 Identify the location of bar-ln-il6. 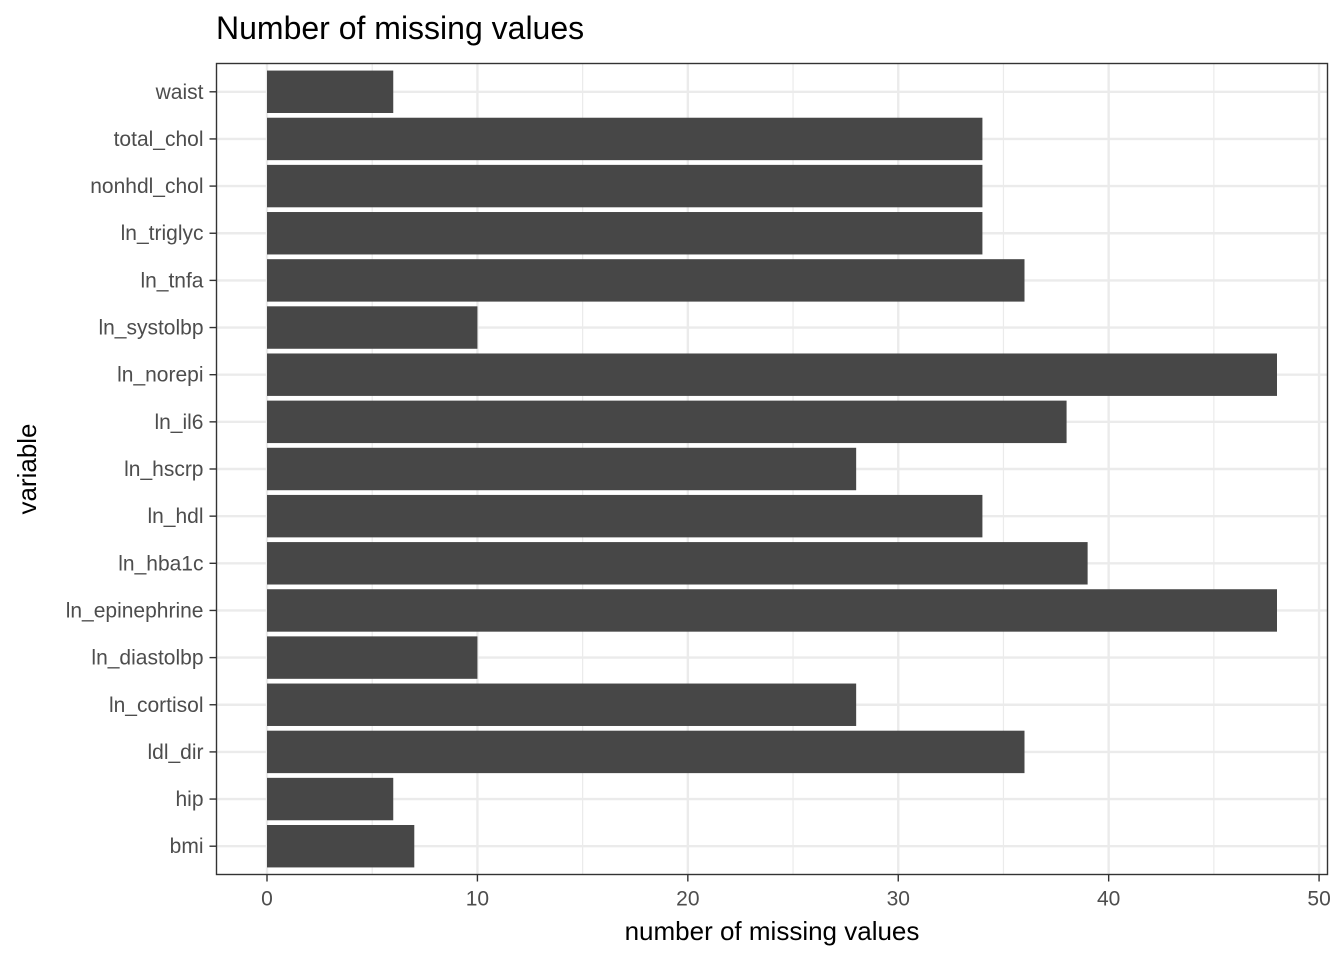
(667, 422).